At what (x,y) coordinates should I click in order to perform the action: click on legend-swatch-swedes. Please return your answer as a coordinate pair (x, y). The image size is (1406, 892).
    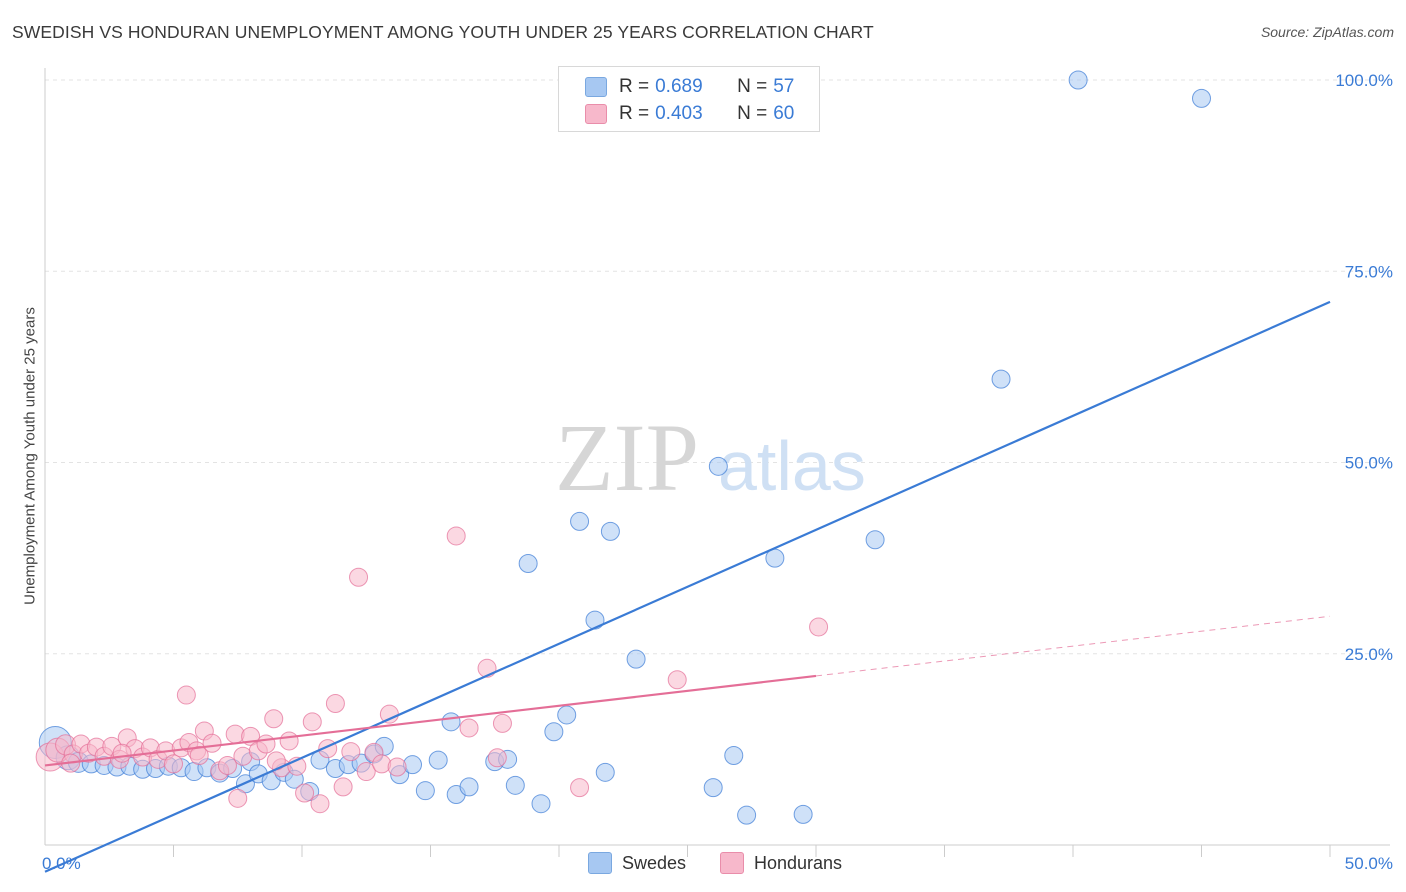
    Looking at the image, I should click on (596, 87).